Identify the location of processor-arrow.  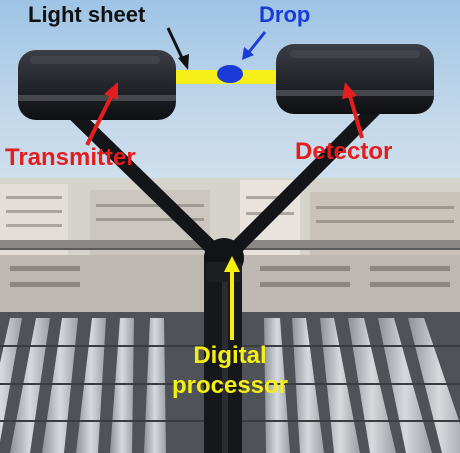
(232, 298).